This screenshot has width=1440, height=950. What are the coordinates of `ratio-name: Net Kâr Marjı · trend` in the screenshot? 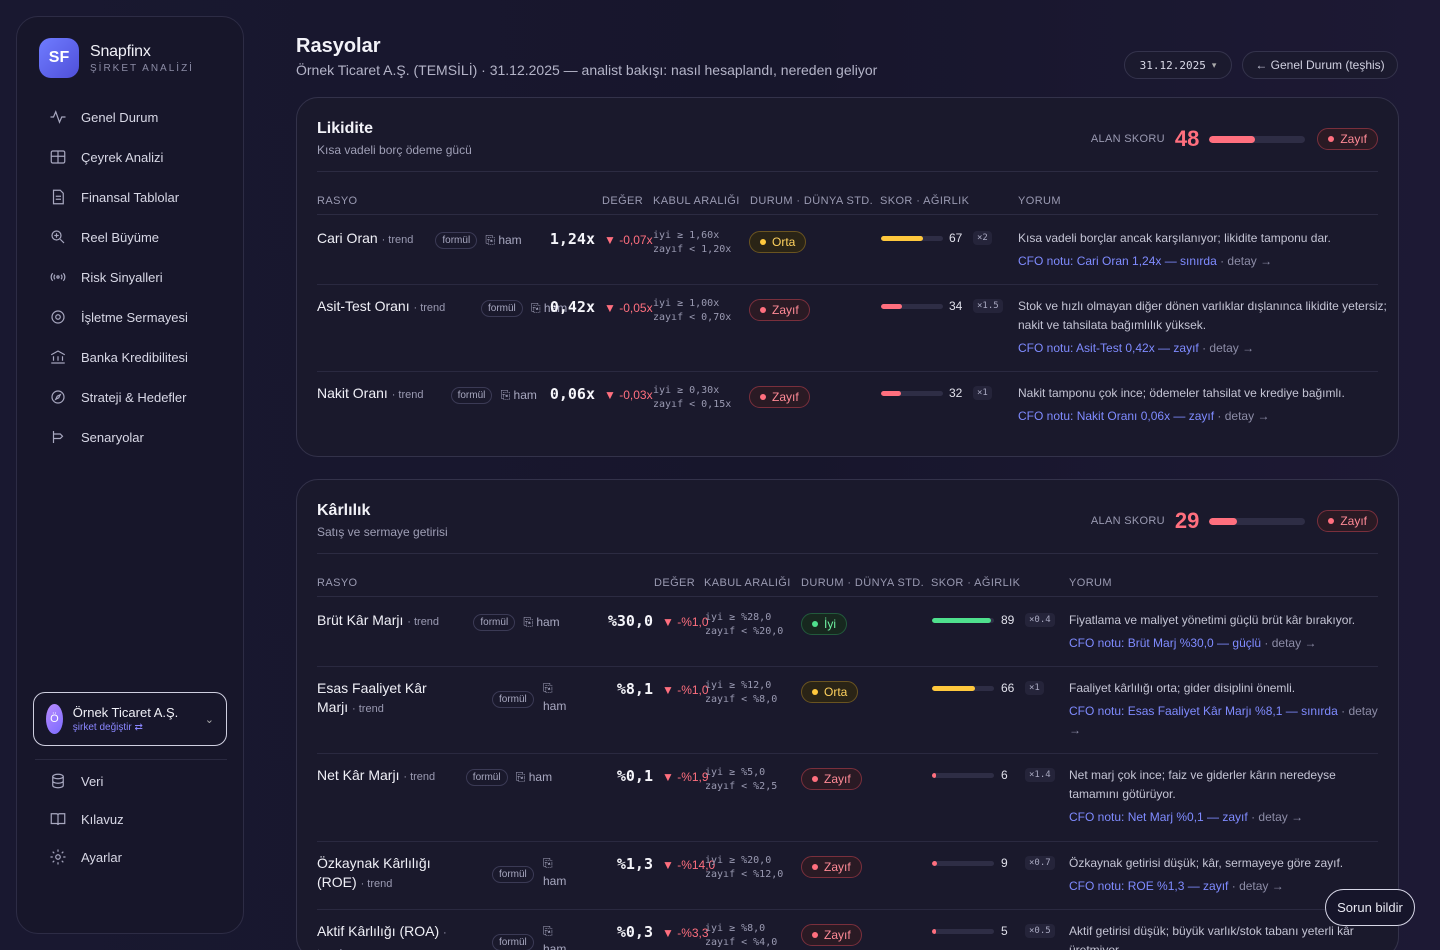 It's located at (467, 776).